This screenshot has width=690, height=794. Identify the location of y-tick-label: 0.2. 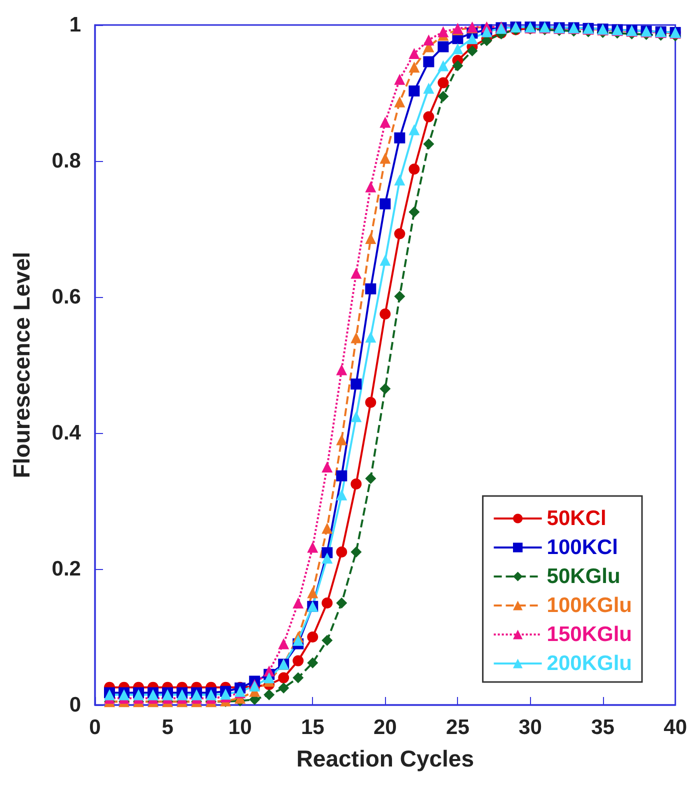
(66, 569).